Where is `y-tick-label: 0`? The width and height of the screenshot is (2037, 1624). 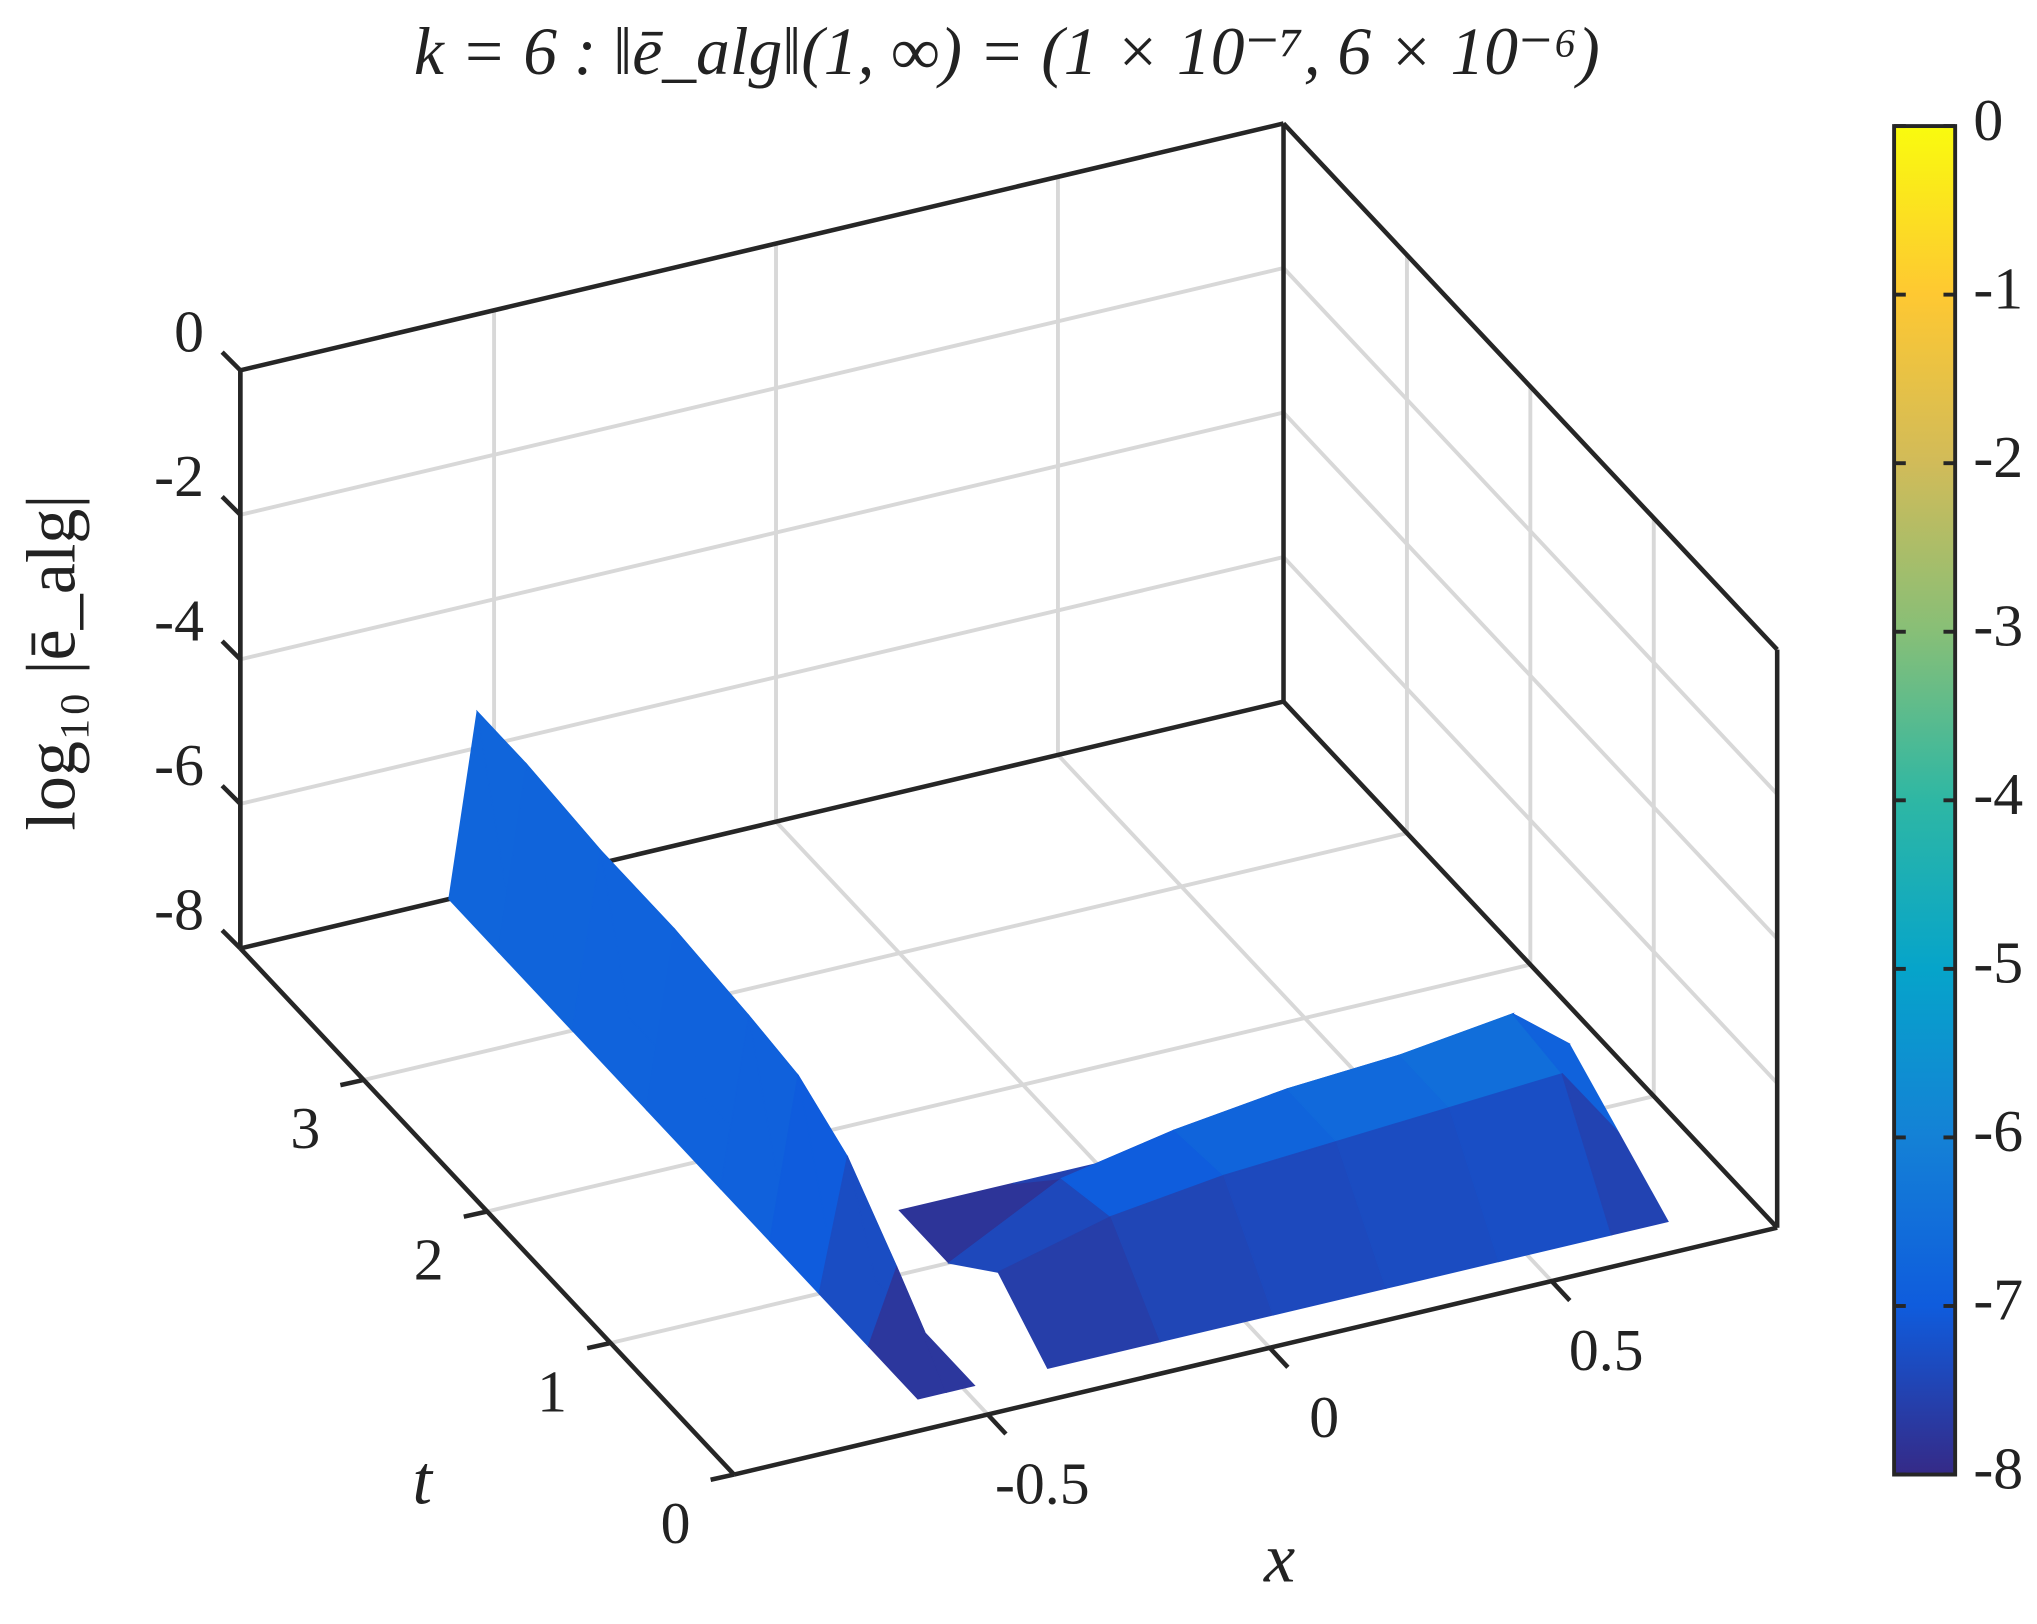 y-tick-label: 0 is located at coordinates (676, 1523).